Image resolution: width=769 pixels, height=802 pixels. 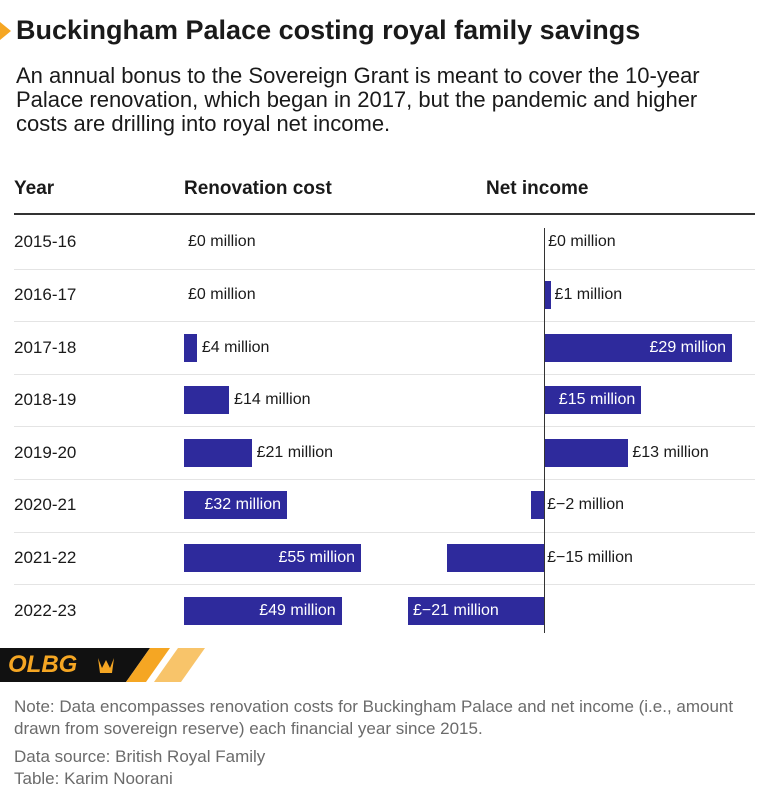 I want to click on credit: Table: Karim Noorani, so click(x=93, y=778).